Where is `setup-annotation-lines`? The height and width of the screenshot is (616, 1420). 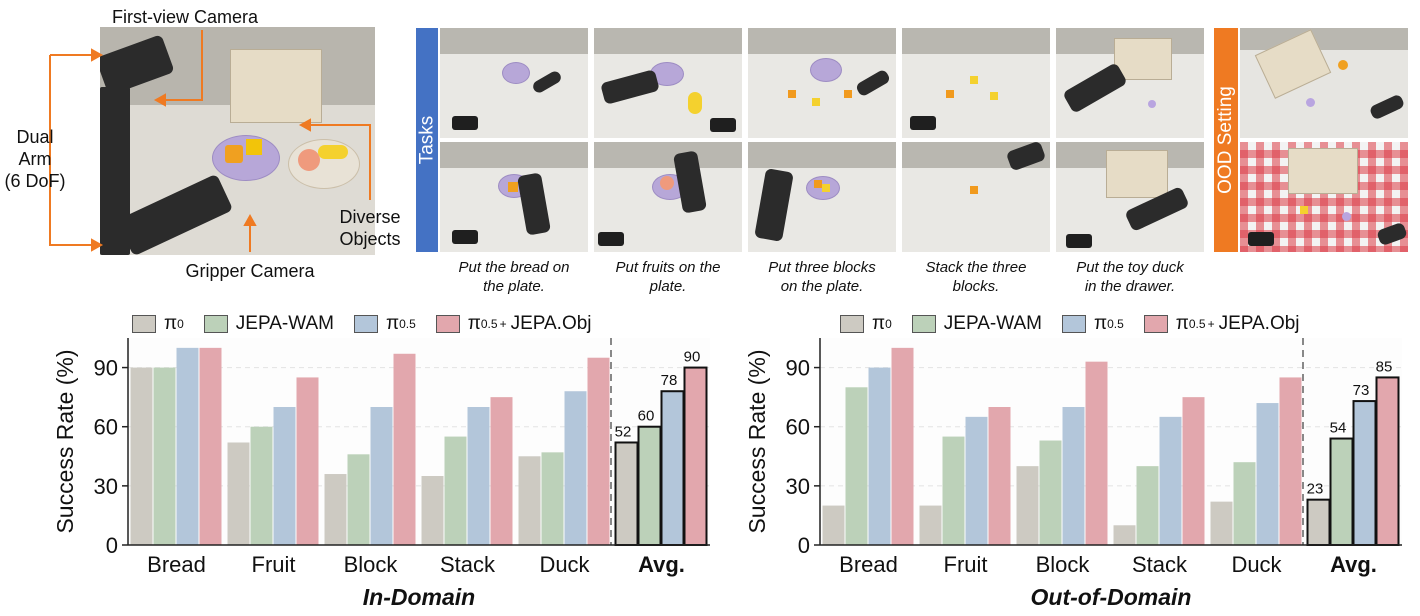 setup-annotation-lines is located at coordinates (210, 141).